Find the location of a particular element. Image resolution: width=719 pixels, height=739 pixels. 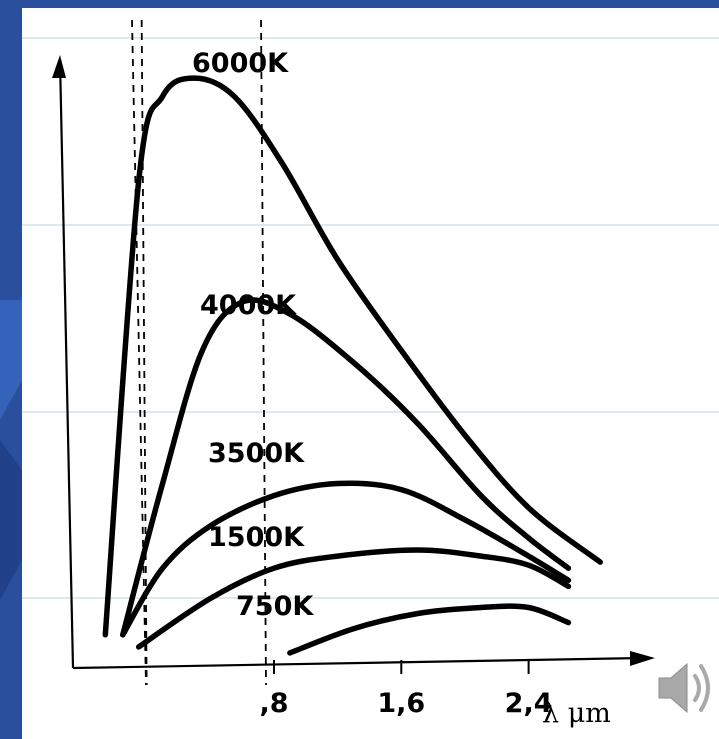

x-axis is located at coordinates (359, 663).